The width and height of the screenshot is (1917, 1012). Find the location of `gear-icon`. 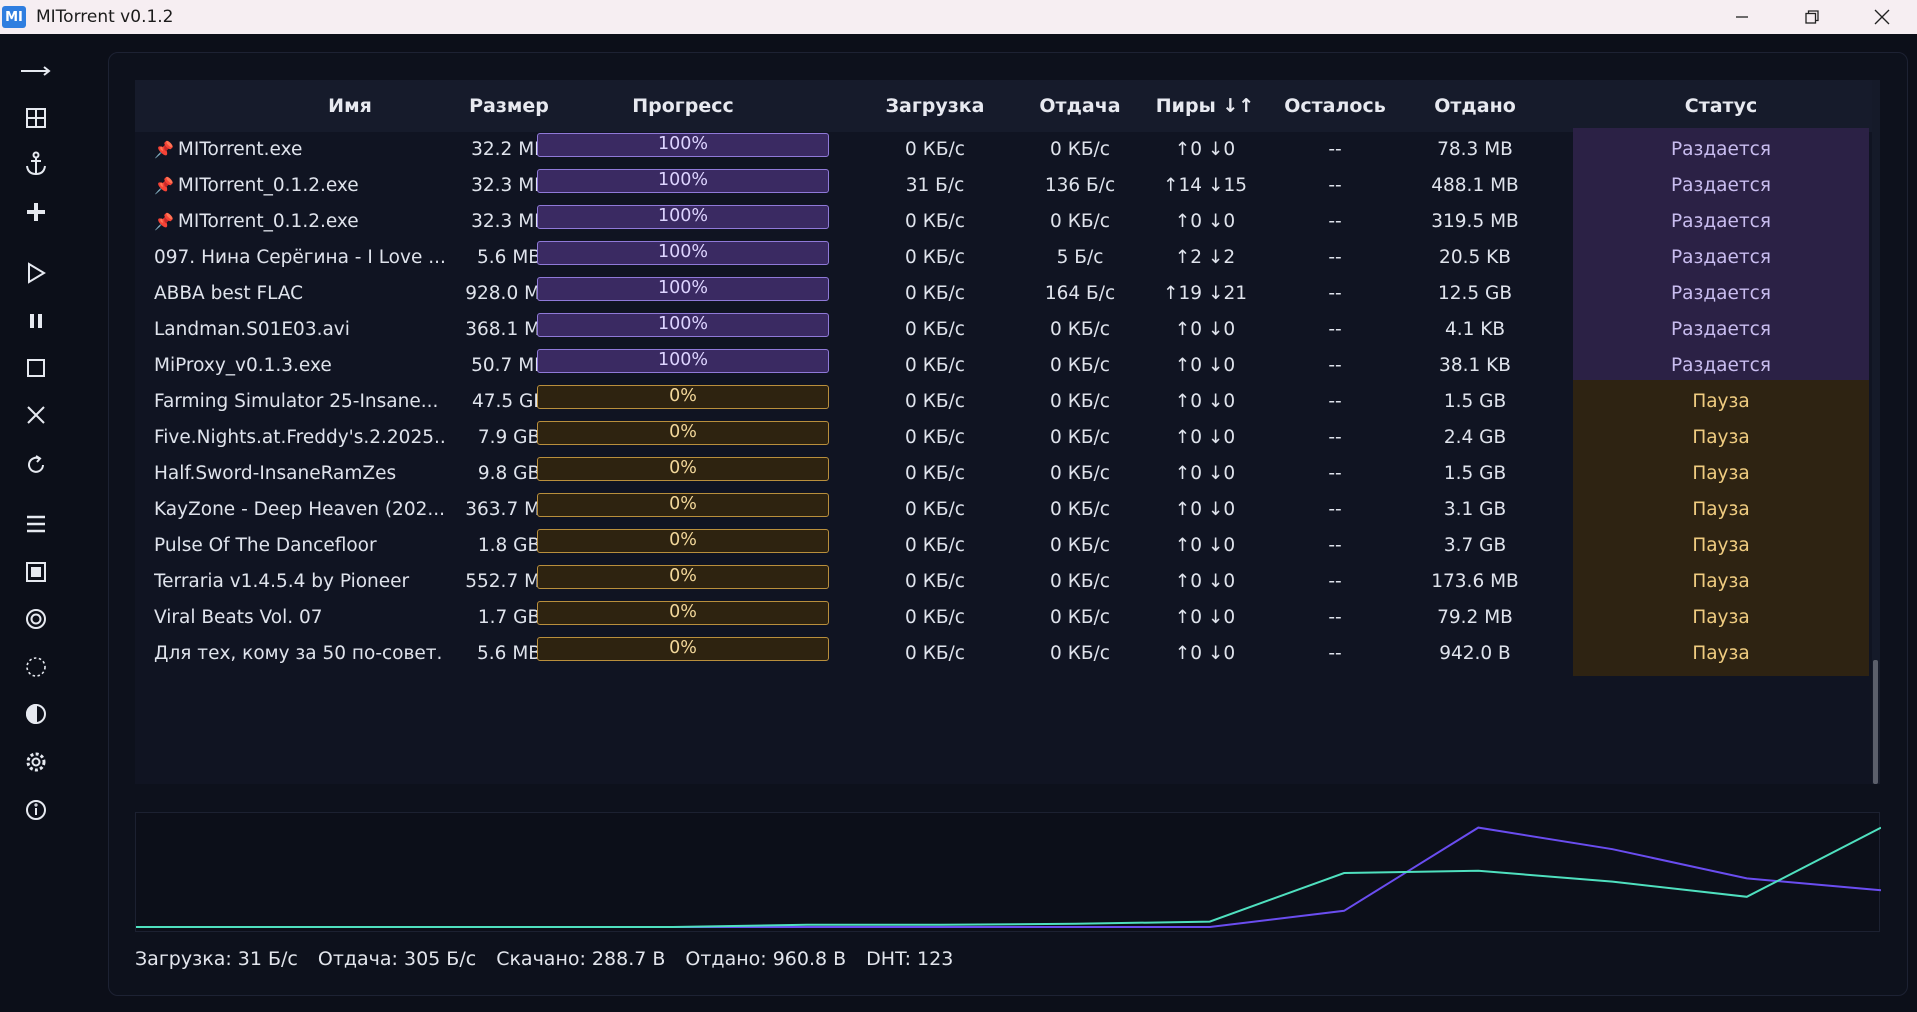

gear-icon is located at coordinates (36, 762).